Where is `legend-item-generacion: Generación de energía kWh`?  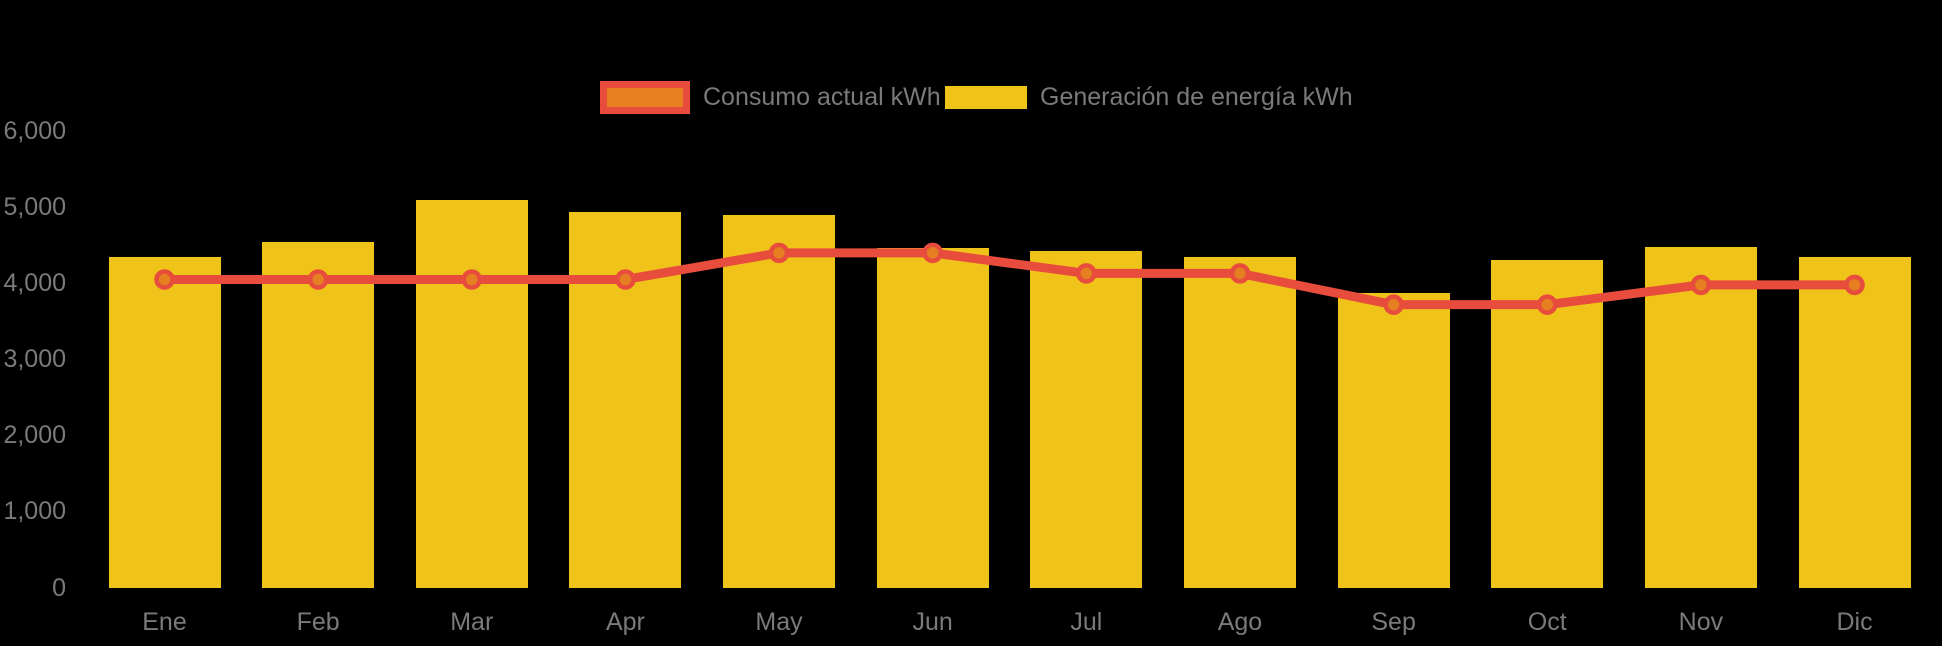
legend-item-generacion: Generación de energía kWh is located at coordinates (1149, 97).